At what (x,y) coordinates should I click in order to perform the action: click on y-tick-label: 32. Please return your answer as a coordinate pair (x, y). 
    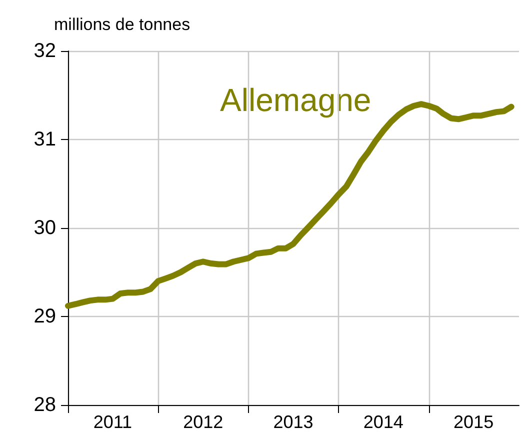
    Looking at the image, I should click on (45, 51).